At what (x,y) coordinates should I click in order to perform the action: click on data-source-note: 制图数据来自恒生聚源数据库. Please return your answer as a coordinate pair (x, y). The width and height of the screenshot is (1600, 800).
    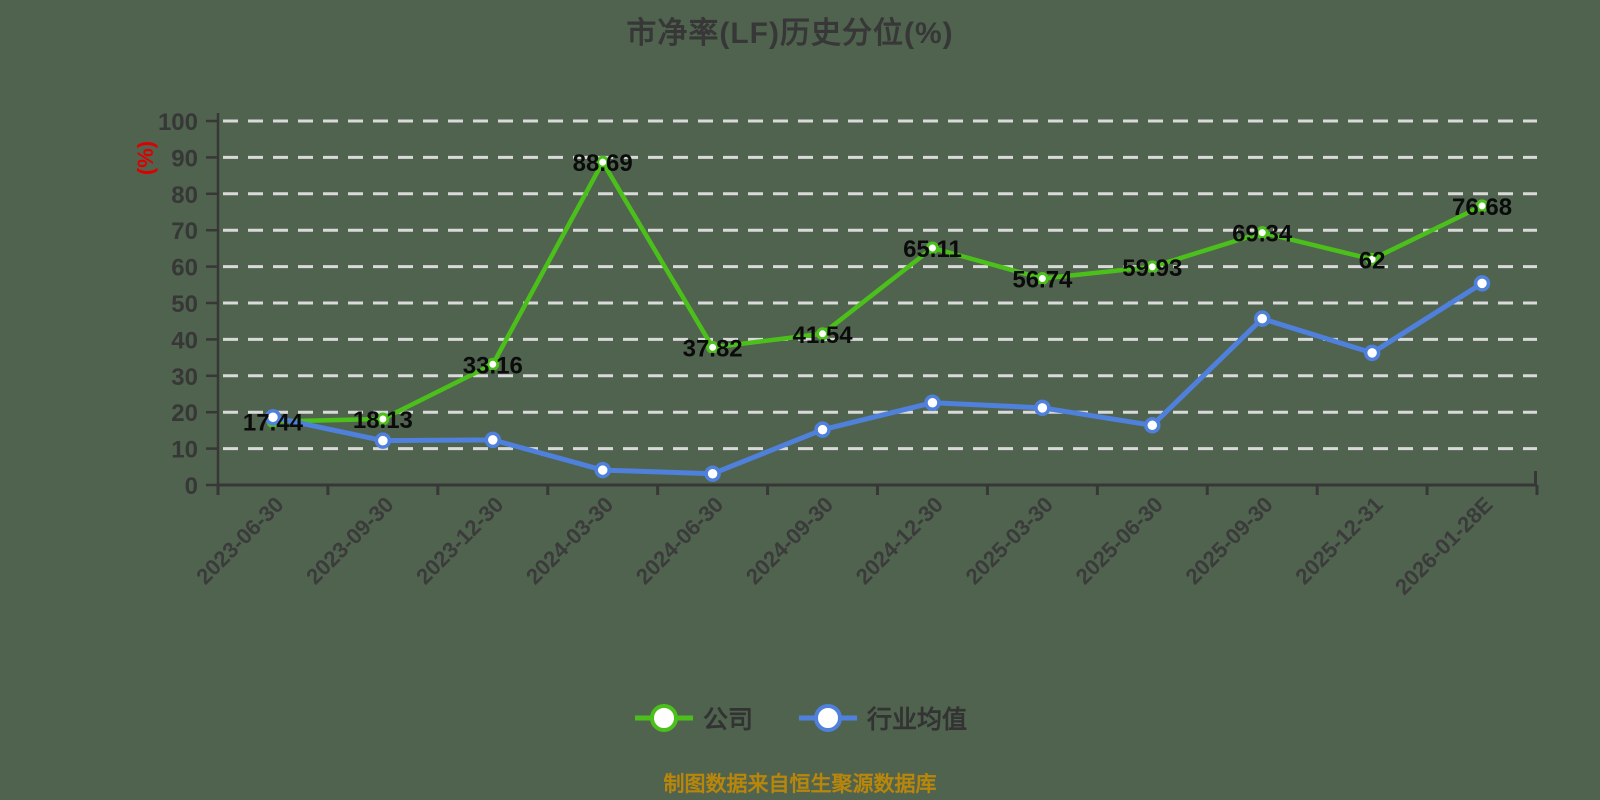
    Looking at the image, I should click on (800, 784).